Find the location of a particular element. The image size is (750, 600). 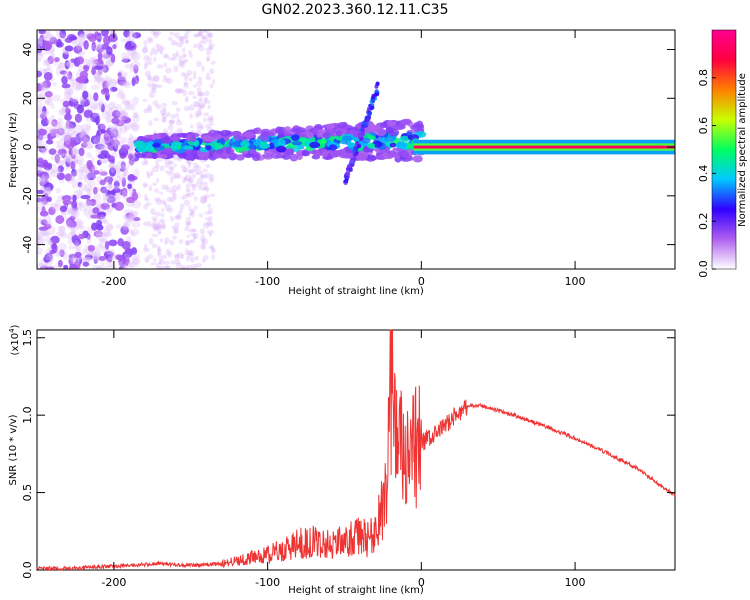

snr-multiplier-base: (x10 is located at coordinates (15, 344).